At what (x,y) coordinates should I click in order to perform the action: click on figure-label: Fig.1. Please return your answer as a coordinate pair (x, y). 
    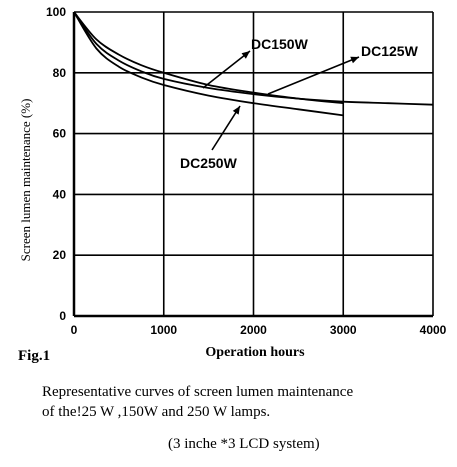
    Looking at the image, I should click on (34, 356).